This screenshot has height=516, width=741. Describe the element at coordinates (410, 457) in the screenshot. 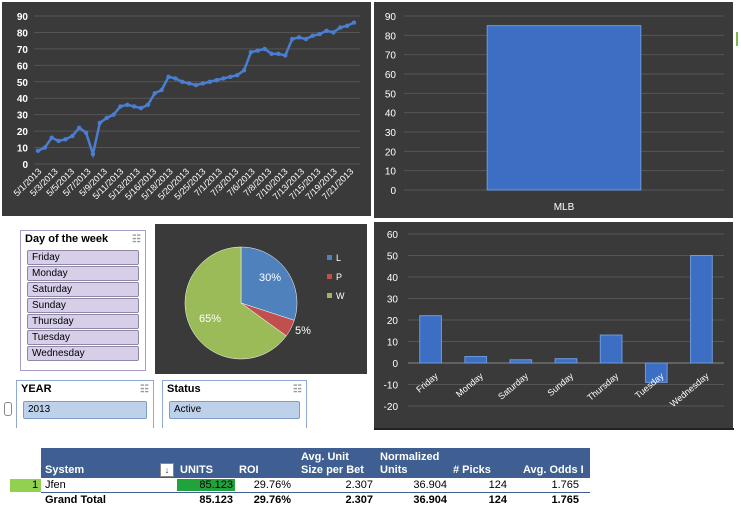

I see `header-normalized-line1: Normalized` at that location.